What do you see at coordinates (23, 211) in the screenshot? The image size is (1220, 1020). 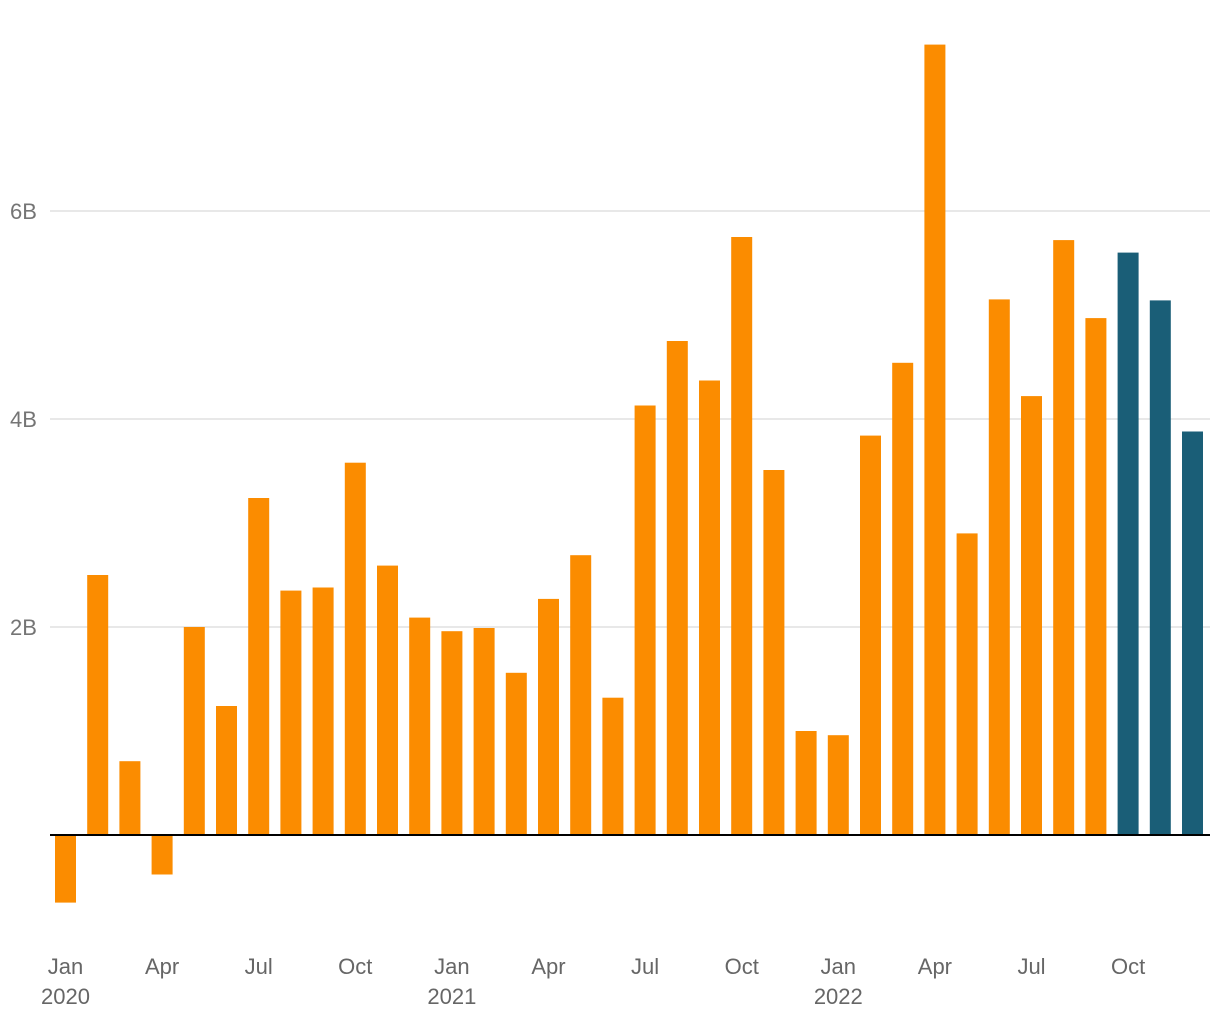 I see `y-tick-label: 6B` at bounding box center [23, 211].